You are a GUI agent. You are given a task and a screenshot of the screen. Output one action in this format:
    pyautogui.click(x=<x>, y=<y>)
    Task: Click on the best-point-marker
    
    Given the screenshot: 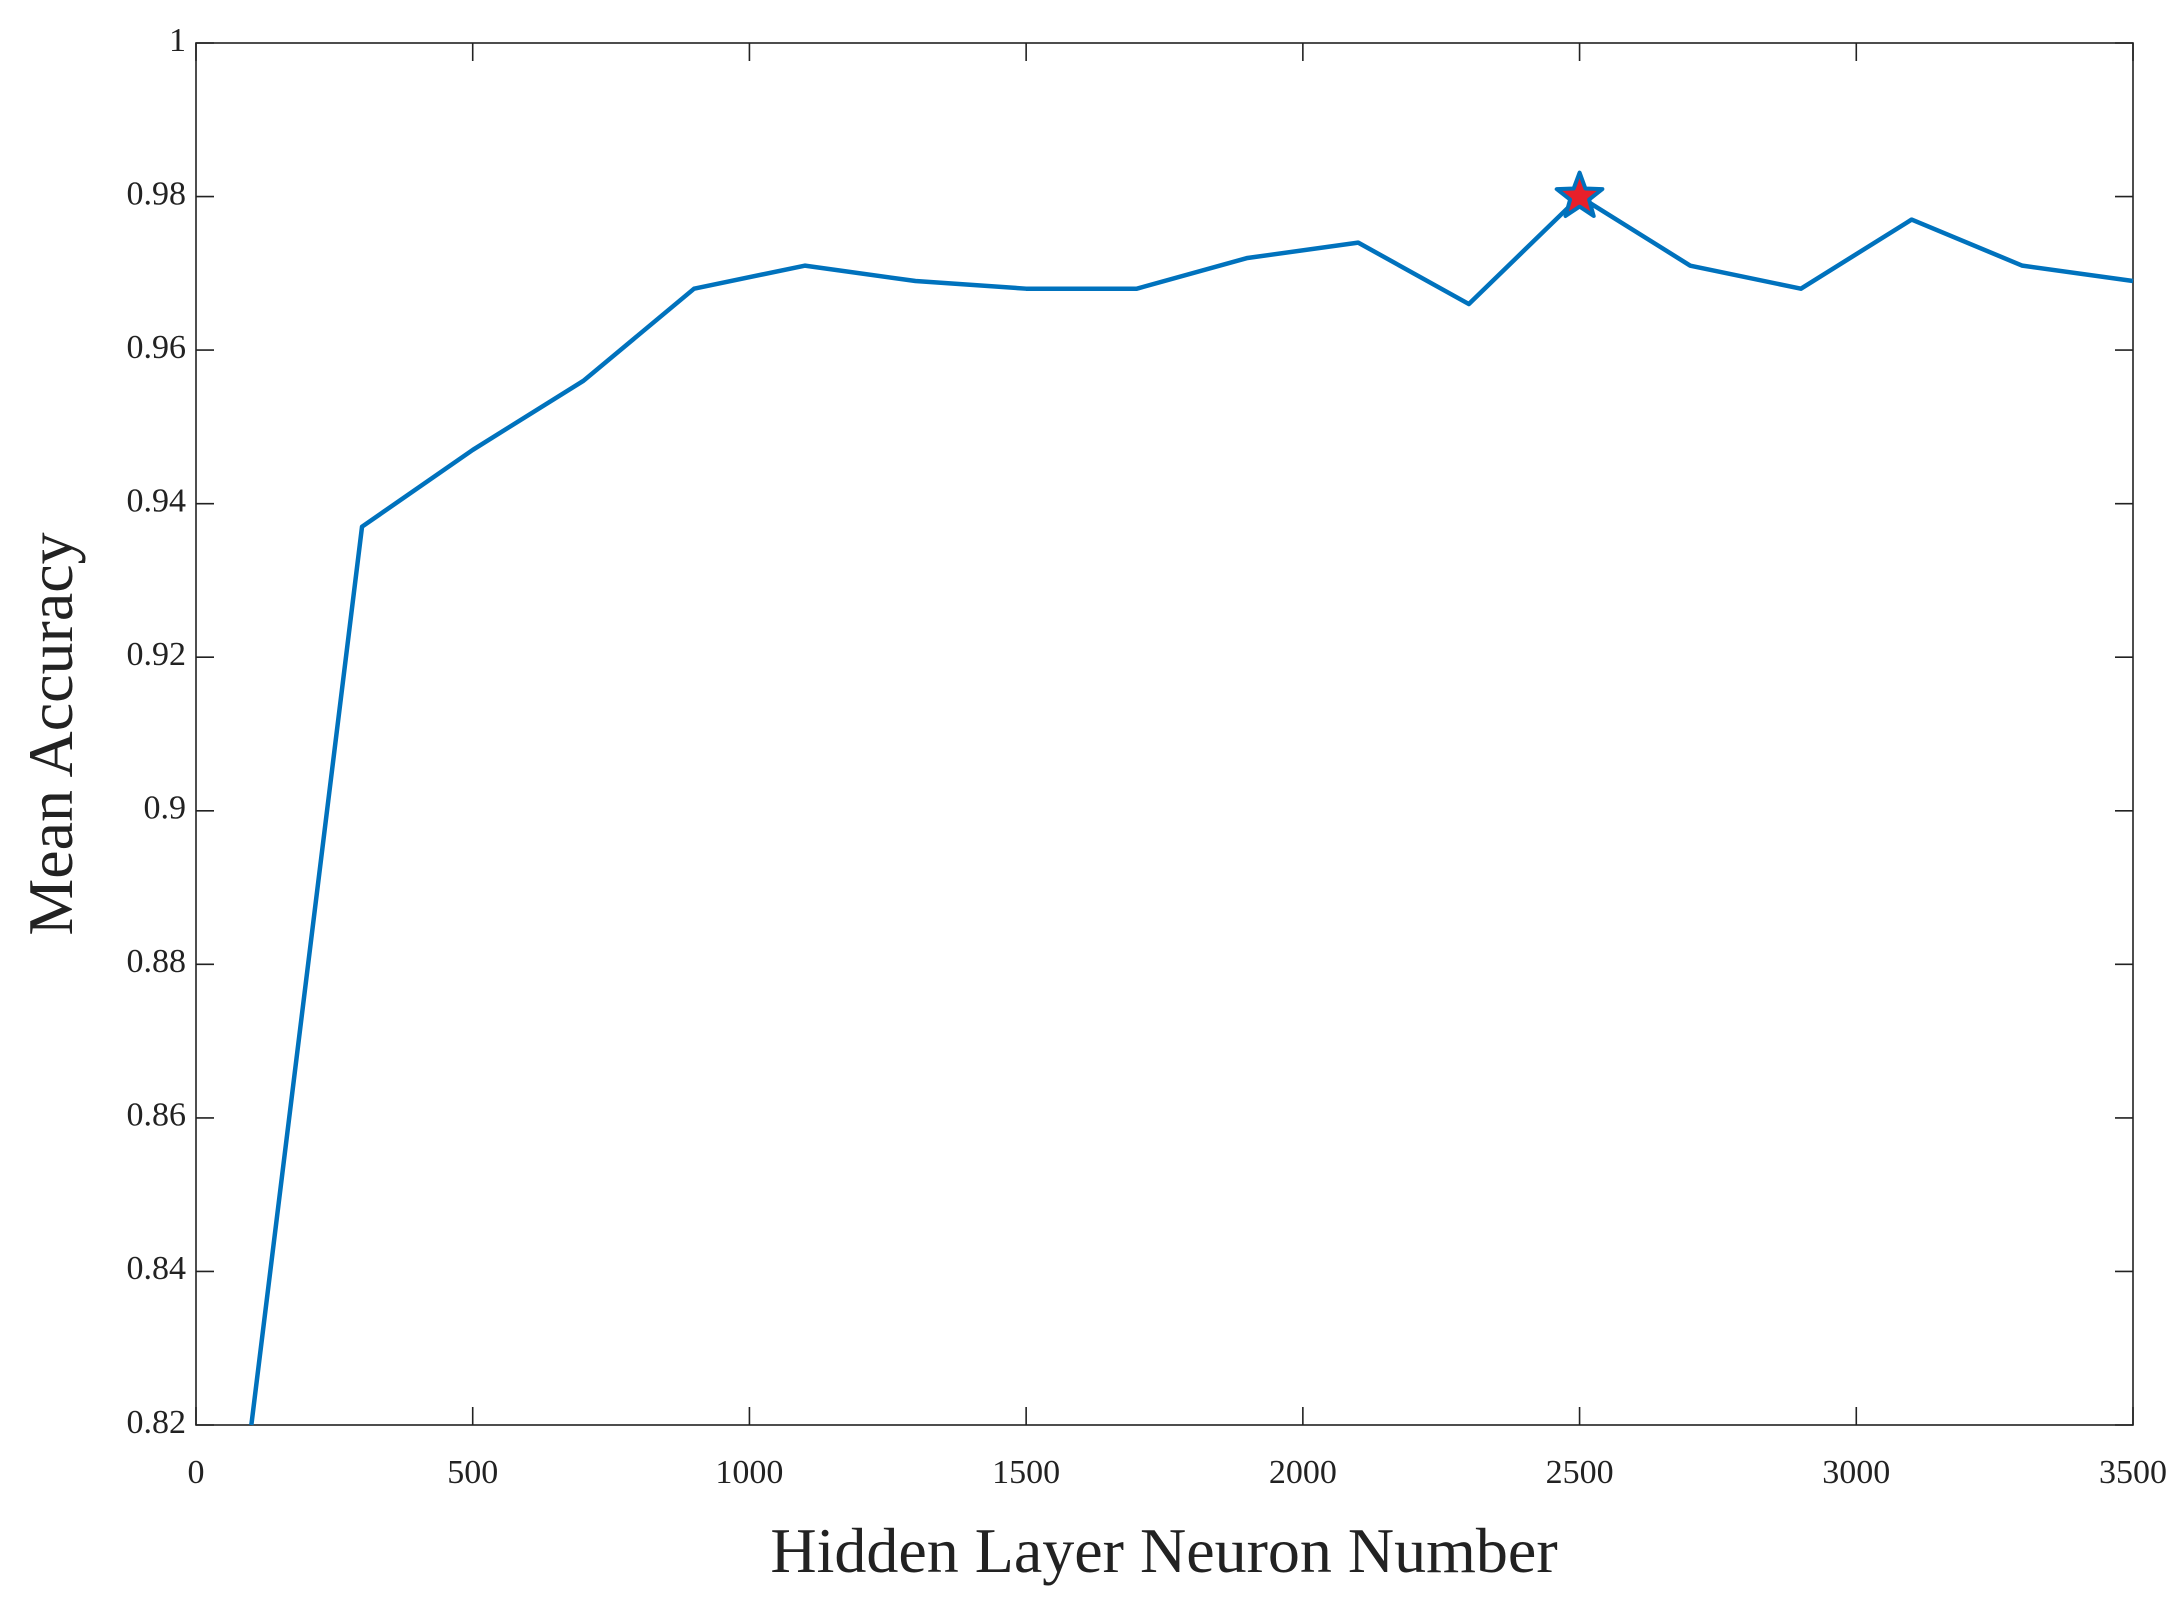 What is the action you would take?
    pyautogui.click(x=1579, y=194)
    